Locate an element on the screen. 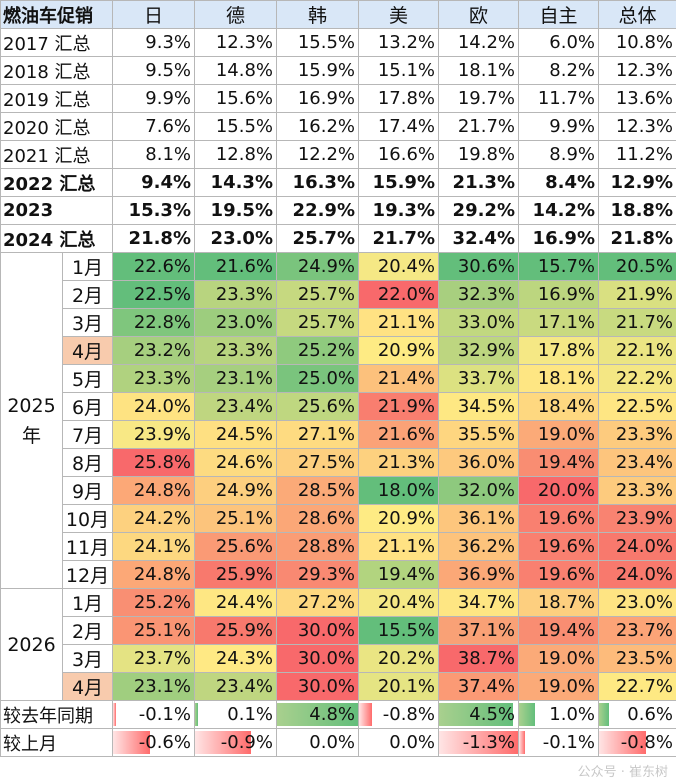 The width and height of the screenshot is (676, 782). value-cell: 36.1% is located at coordinates (478, 518).